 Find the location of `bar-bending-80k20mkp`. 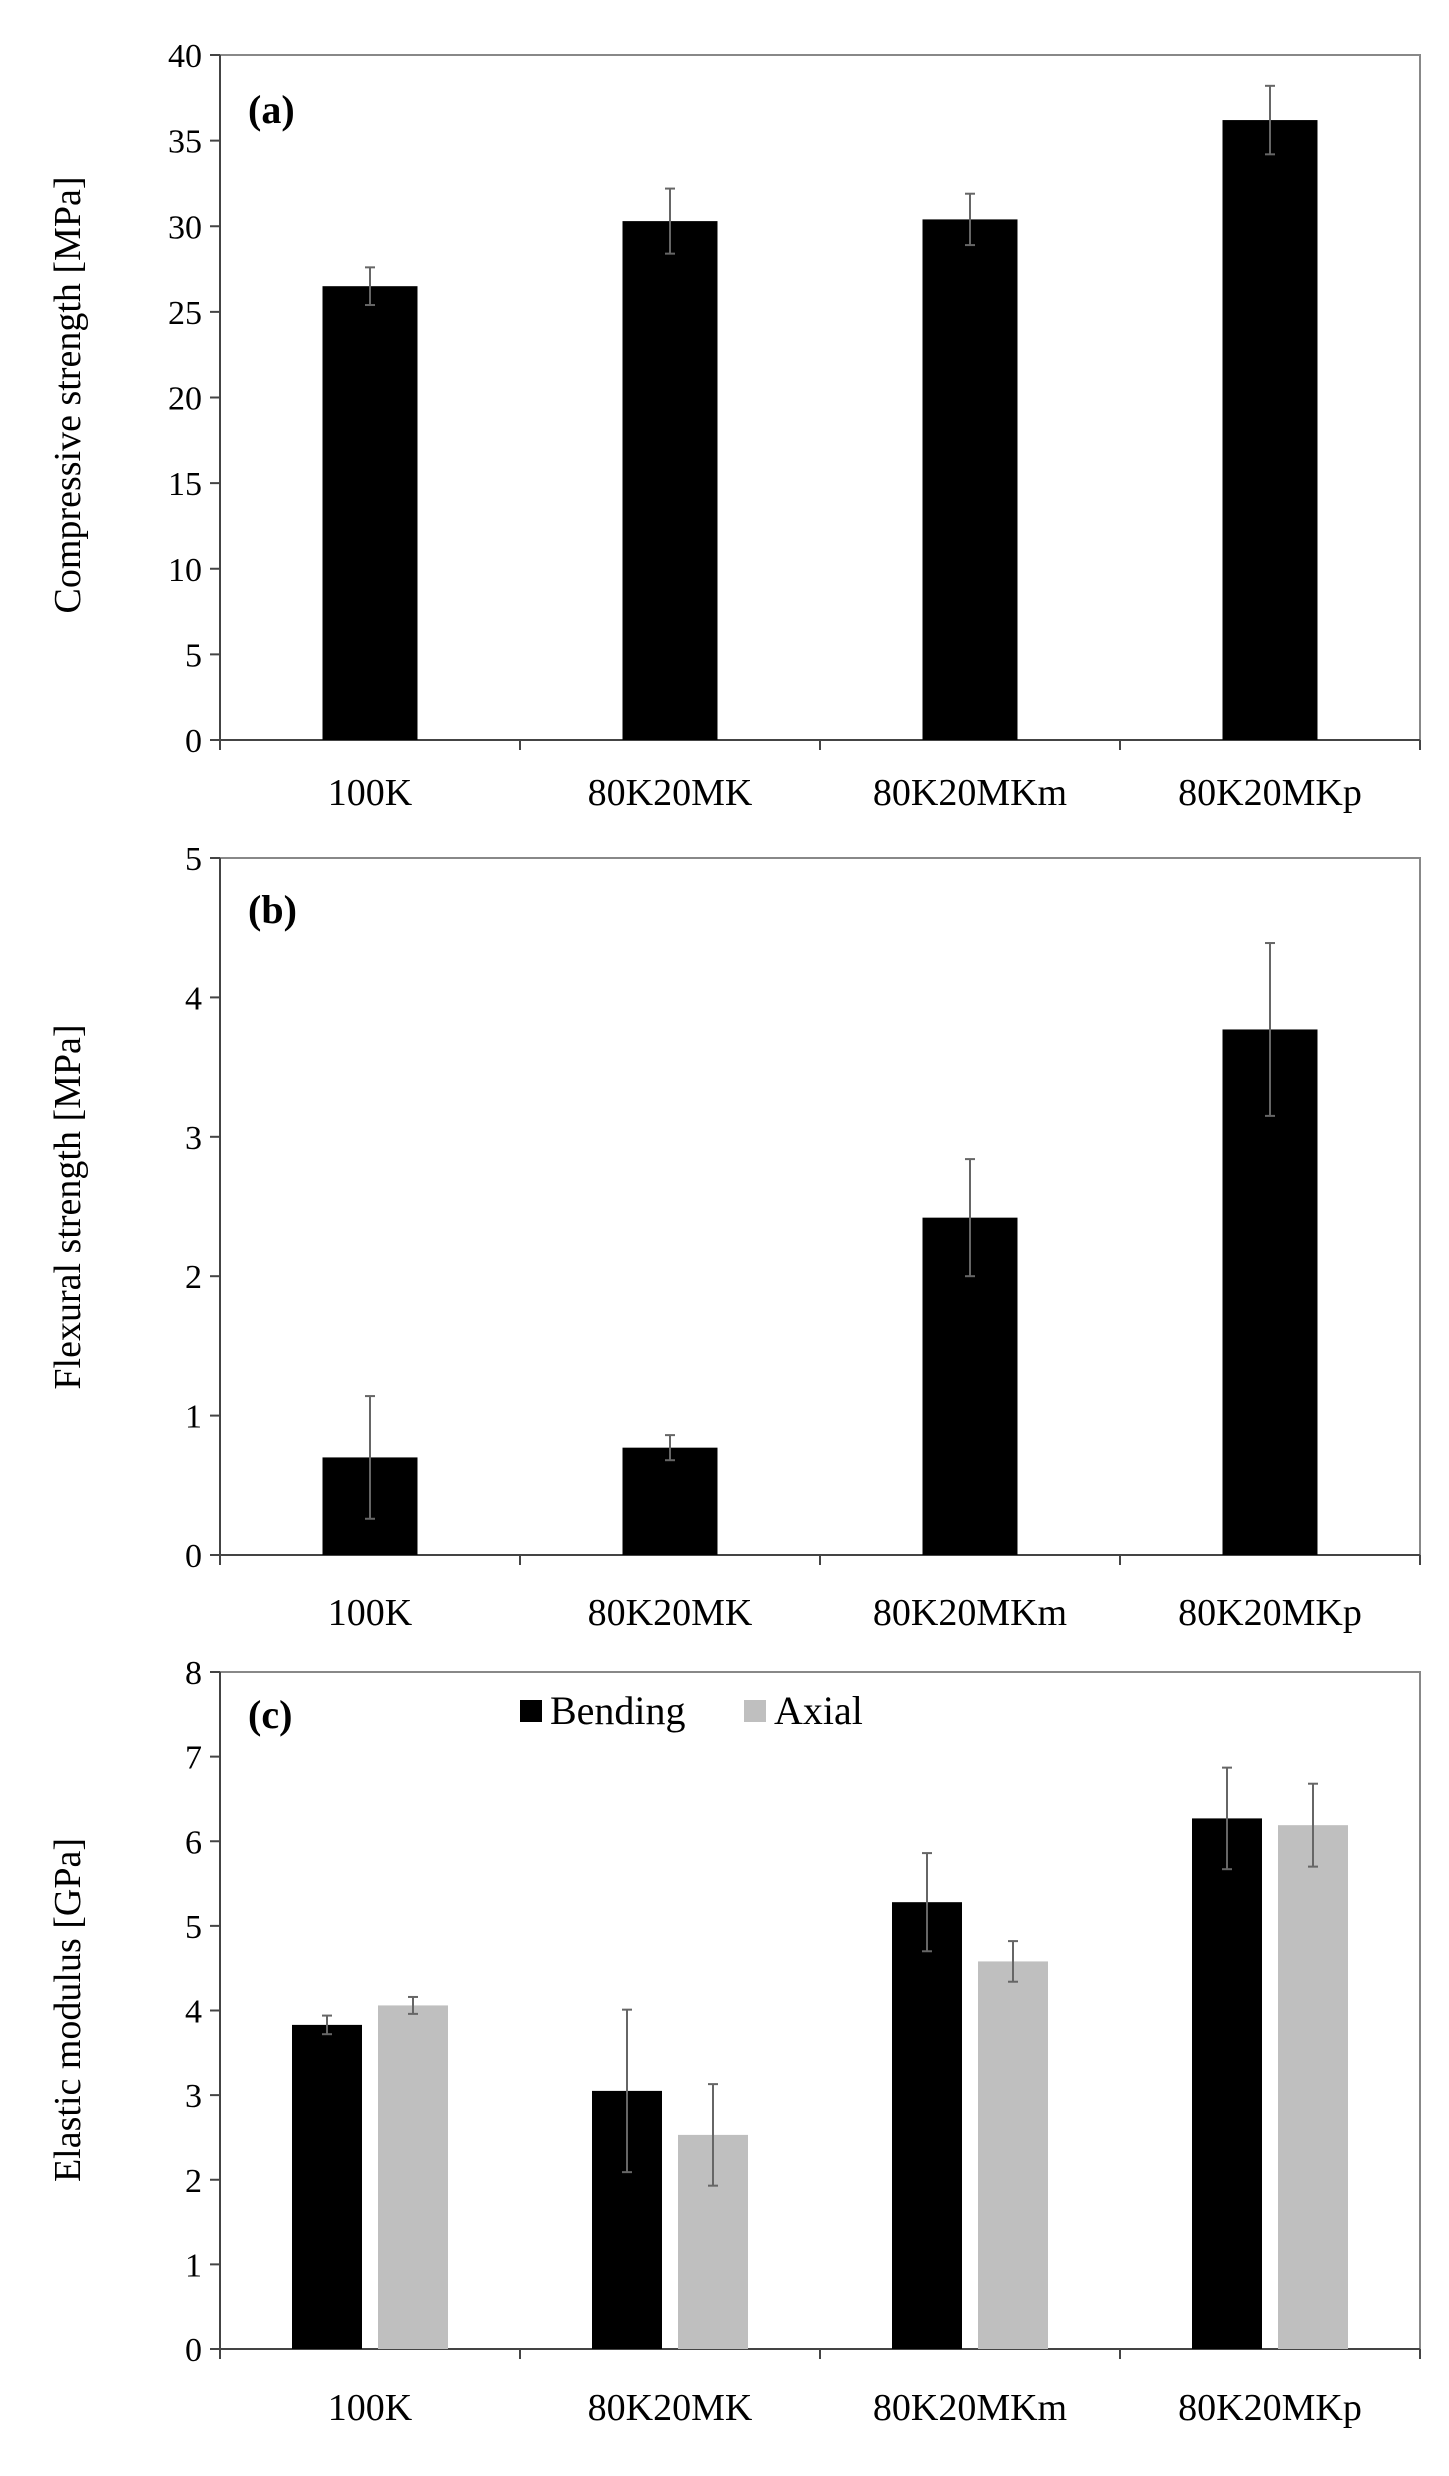

bar-bending-80k20mkp is located at coordinates (1227, 2083).